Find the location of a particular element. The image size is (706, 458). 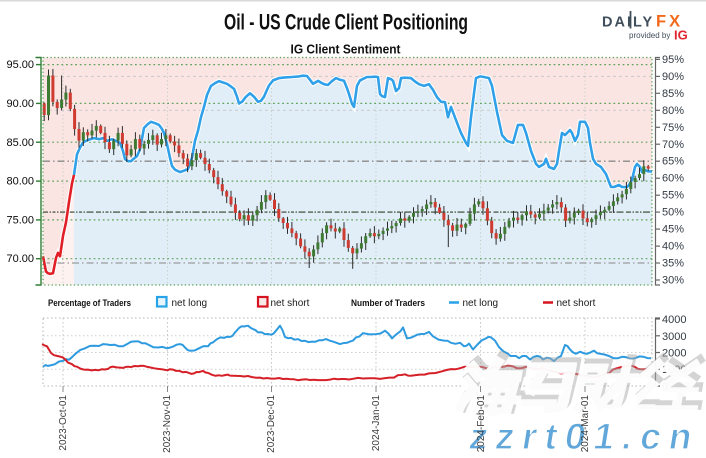

svg-text: 2023-Oct-01 is located at coordinates (63, 423).